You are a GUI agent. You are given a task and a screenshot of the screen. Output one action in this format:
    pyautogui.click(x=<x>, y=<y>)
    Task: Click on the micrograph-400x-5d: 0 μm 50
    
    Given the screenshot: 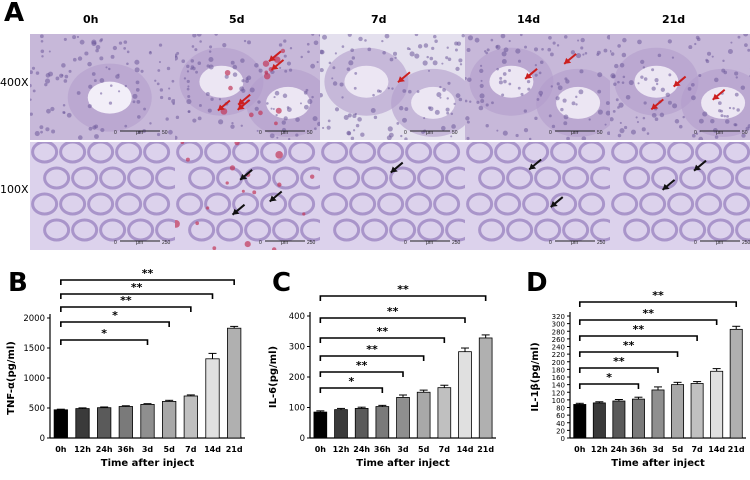 What is the action you would take?
    pyautogui.click(x=247, y=87)
    